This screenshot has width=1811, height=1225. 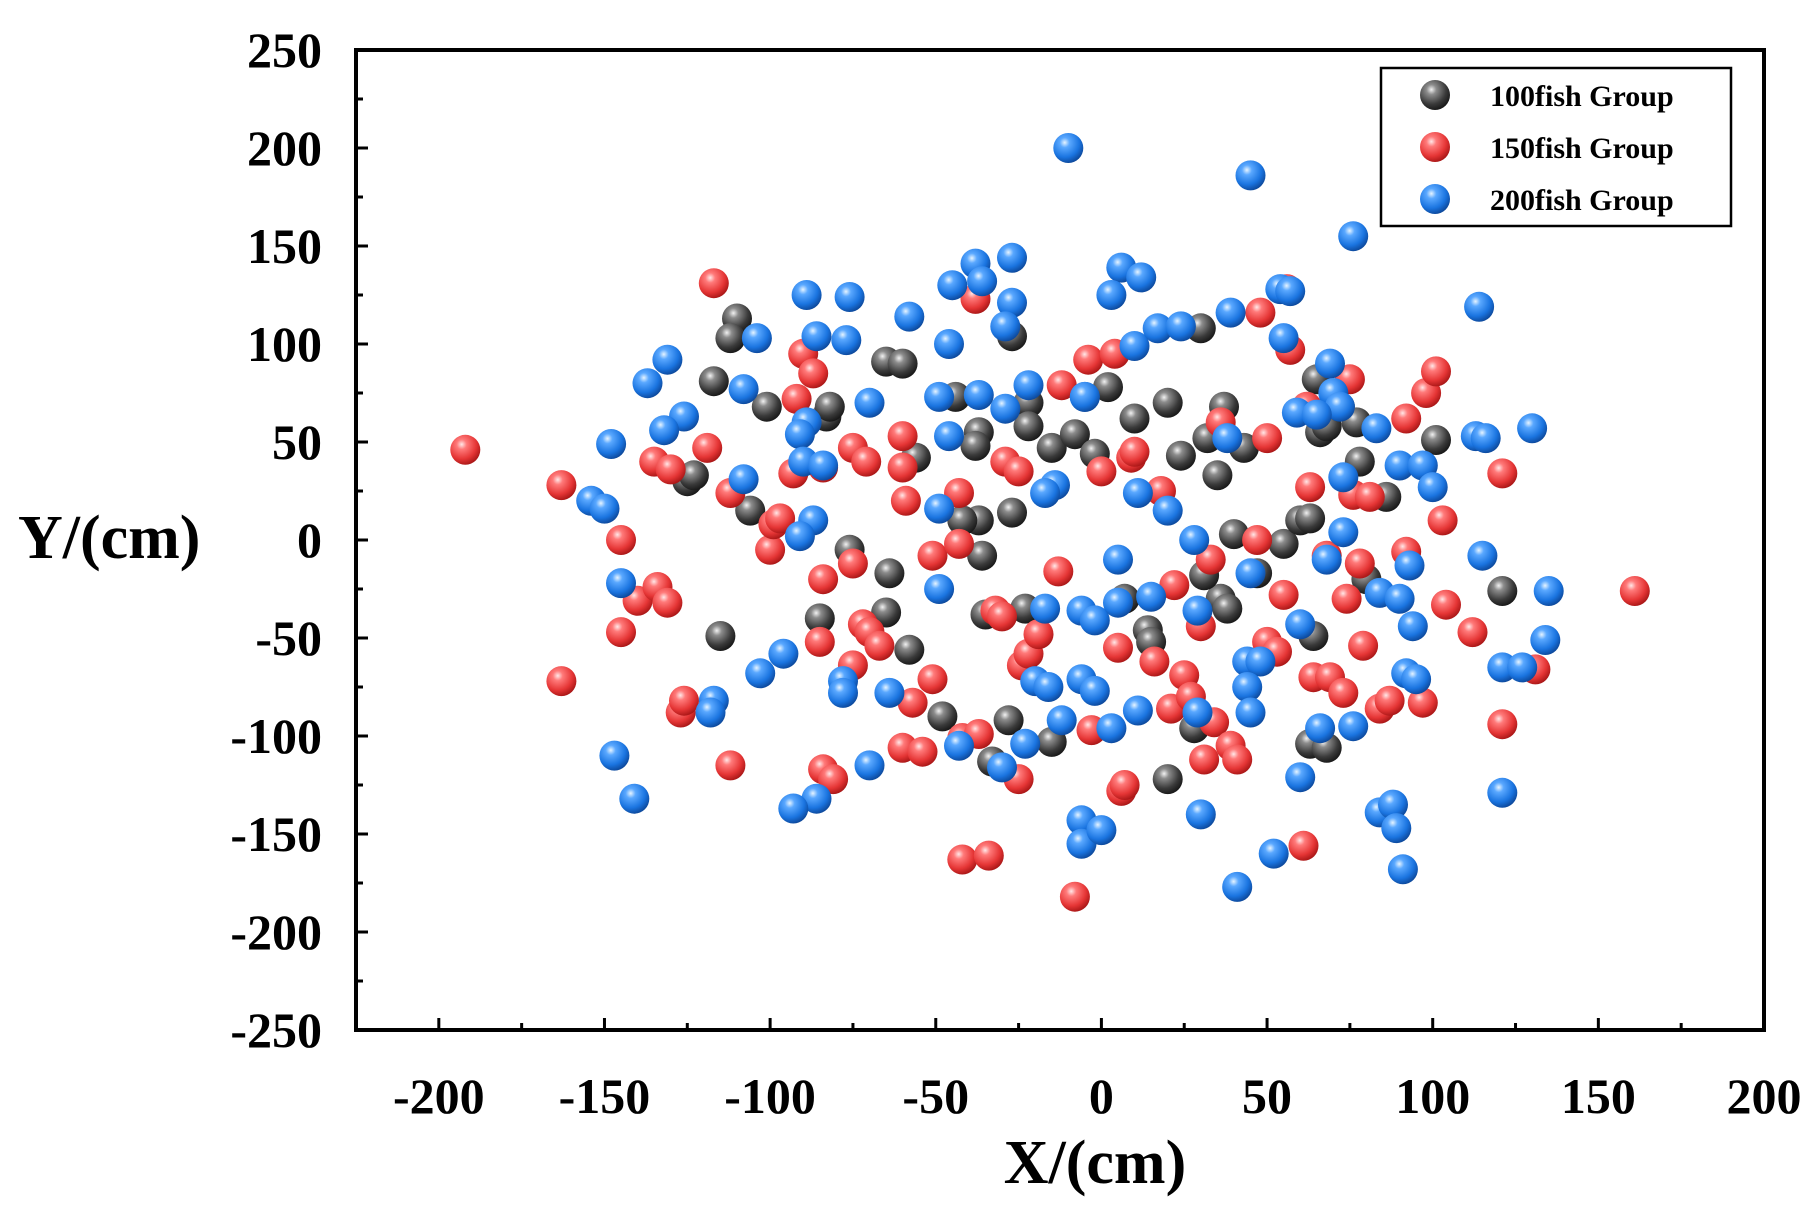 I want to click on x-tick-label: -200, so click(x=439, y=1096).